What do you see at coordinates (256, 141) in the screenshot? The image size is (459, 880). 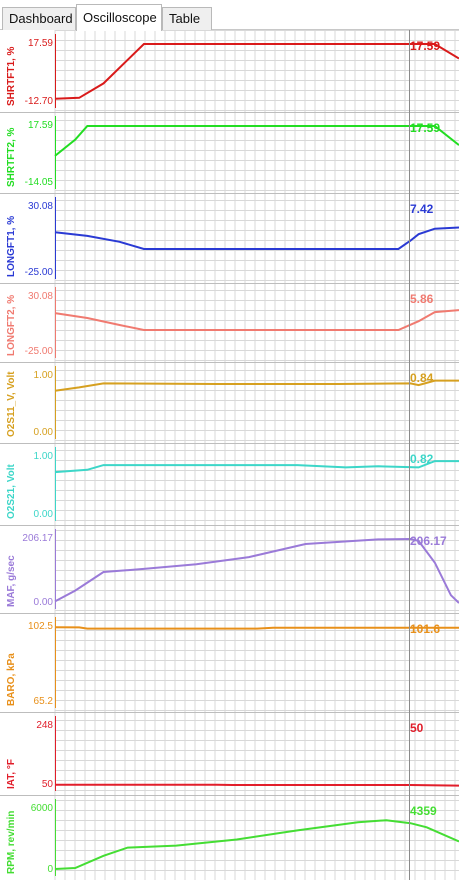 I see `shrtft2-trace` at bounding box center [256, 141].